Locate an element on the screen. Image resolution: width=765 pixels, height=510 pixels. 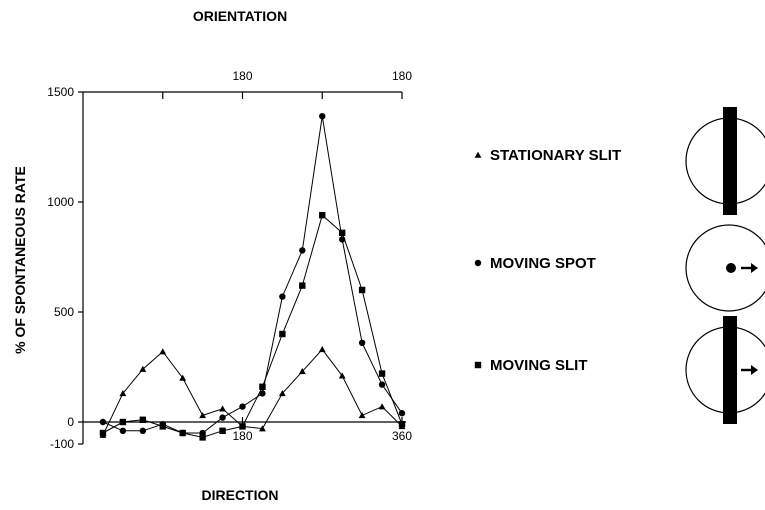
y-tick-label: 1500 is located at coordinates (60, 92).